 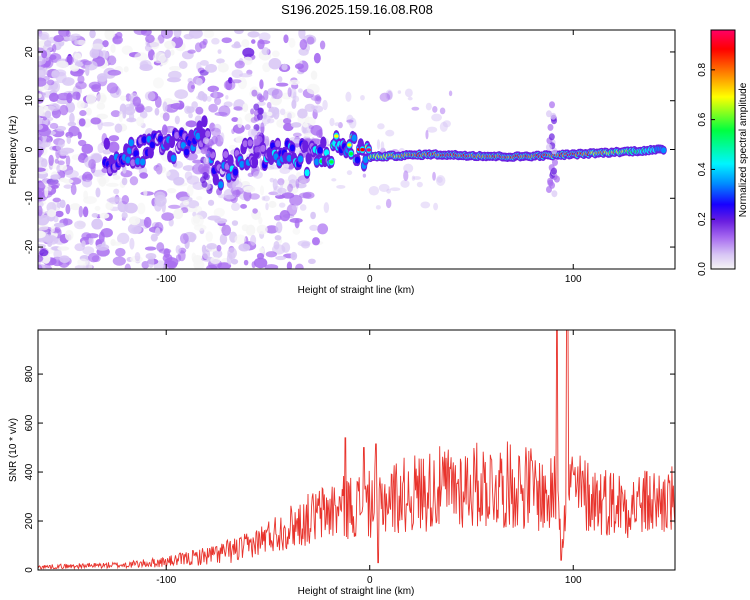 I want to click on y-tick-label: -20, so click(x=29, y=246).